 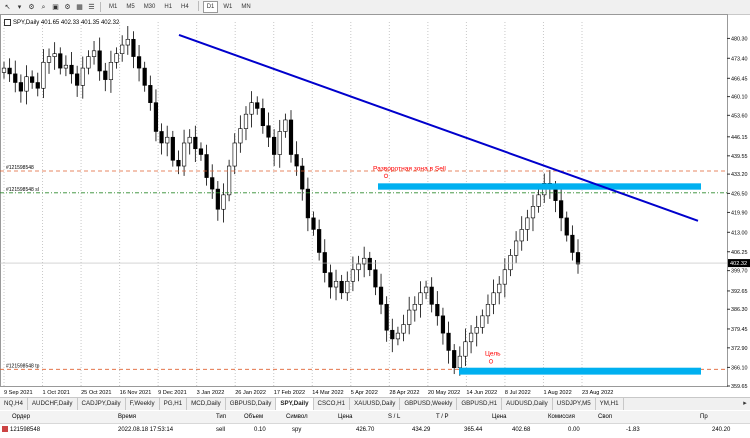 I want to click on timeframe-m5: M5, so click(x=130, y=7).